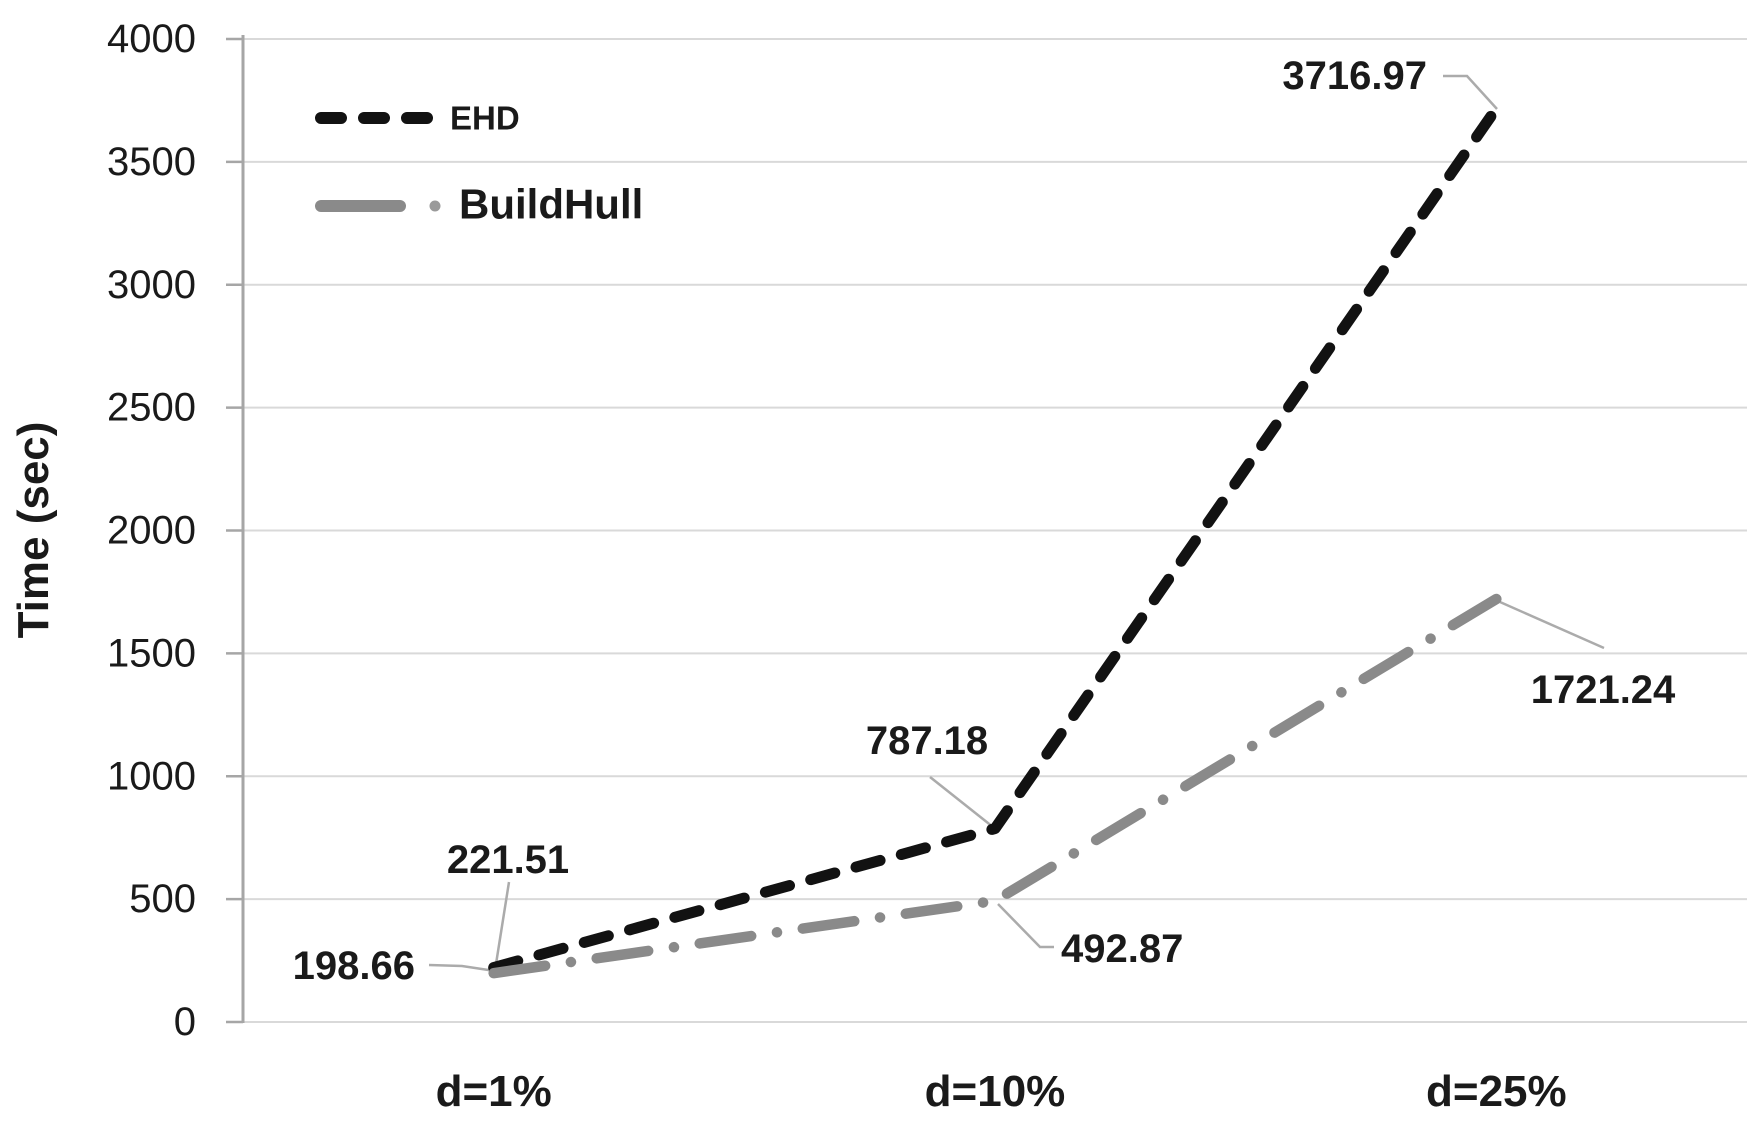 This screenshot has height=1136, width=1760. I want to click on y-tick-label: 500, so click(162, 899).